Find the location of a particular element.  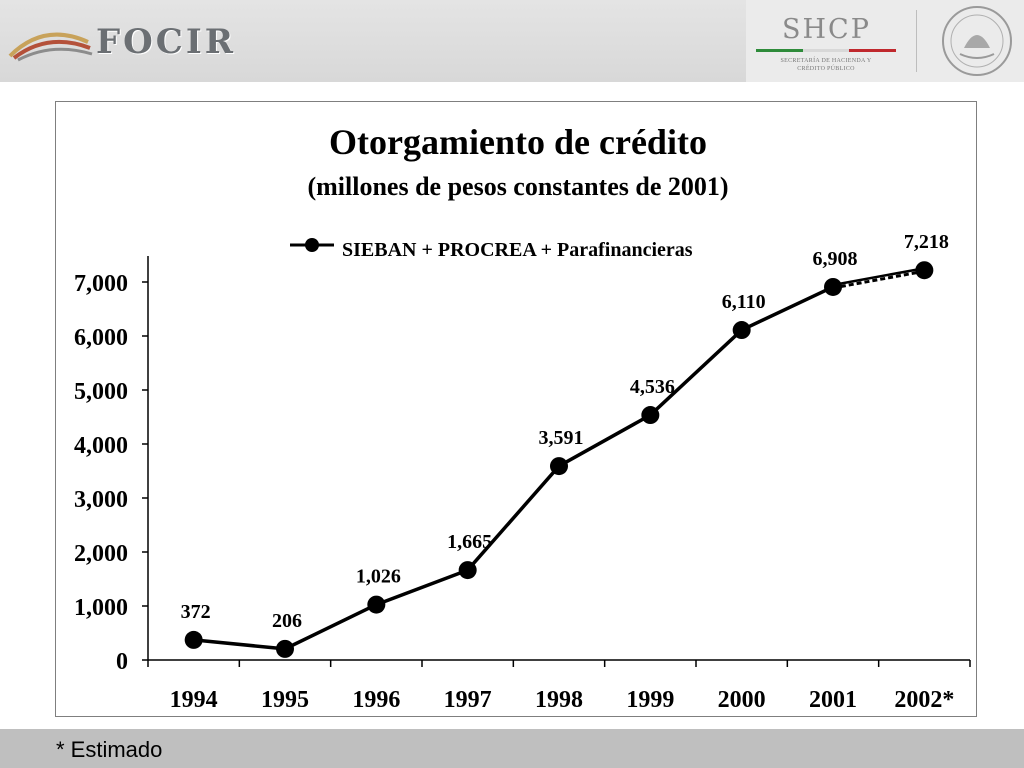

data-label: 7,218 is located at coordinates (926, 242).